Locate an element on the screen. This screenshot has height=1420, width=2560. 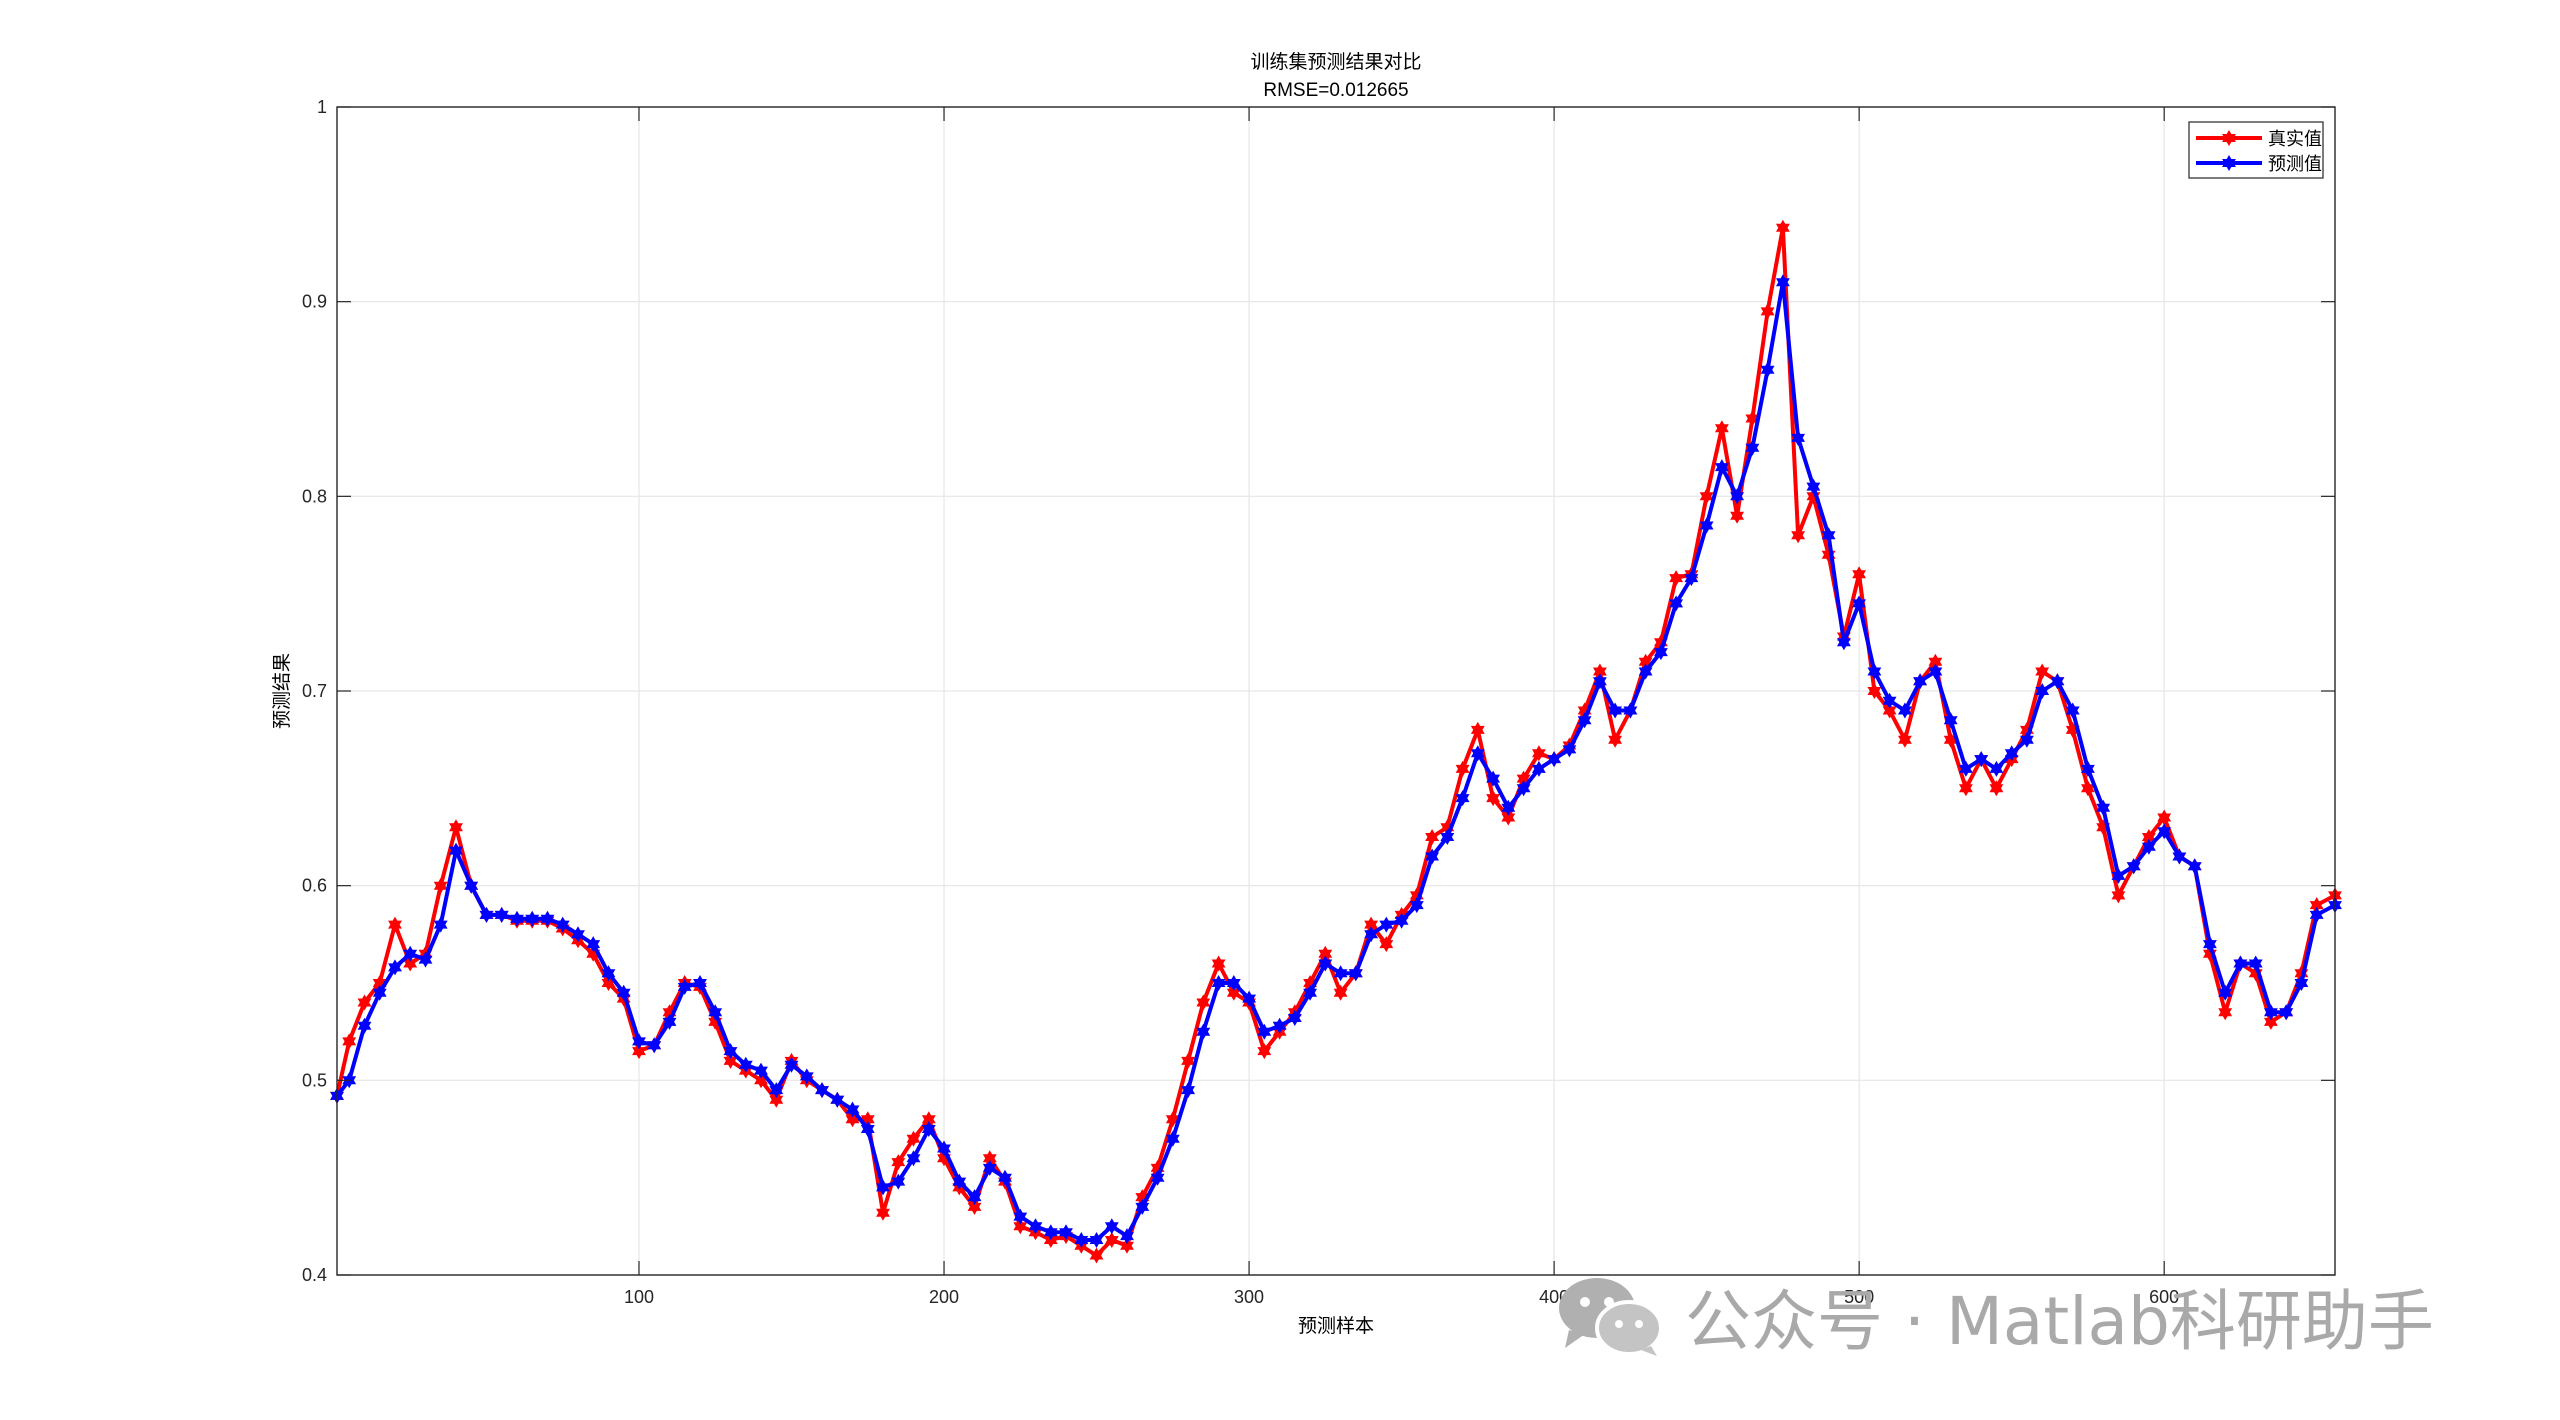
watermark-text: 公众号 · Matlab科研助手 is located at coordinates (2059, 1321).